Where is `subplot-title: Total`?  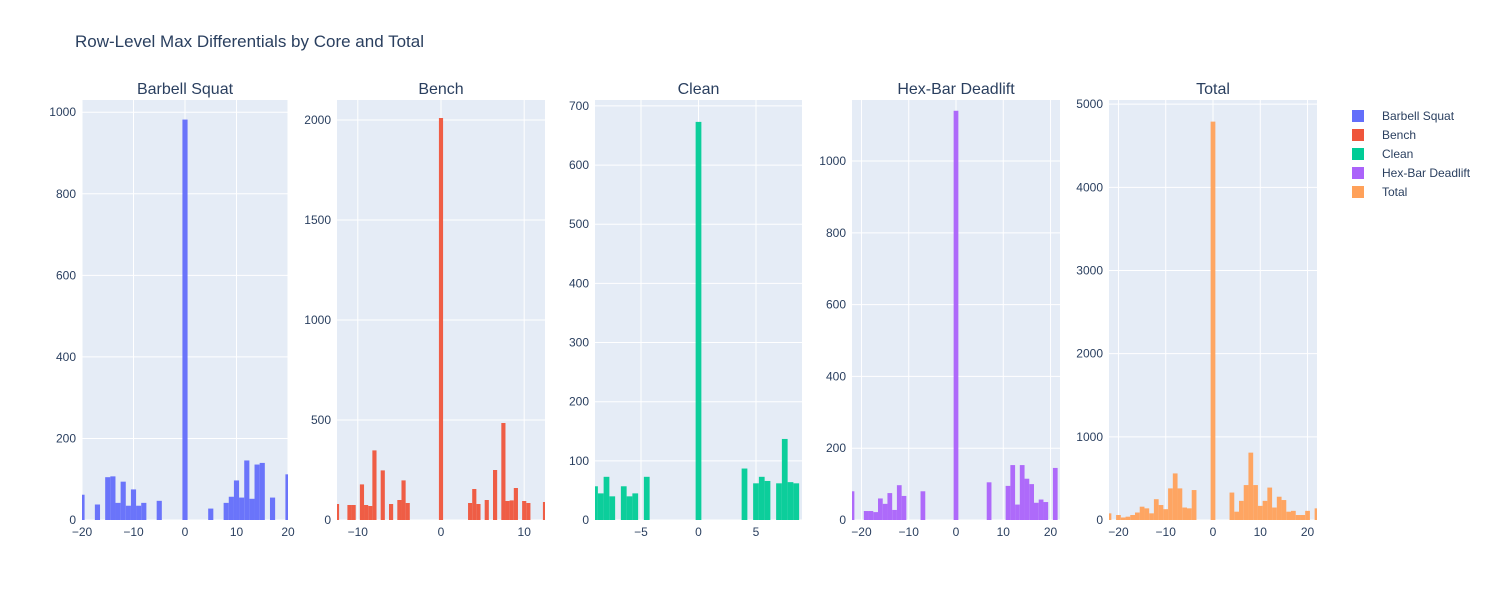 subplot-title: Total is located at coordinates (1213, 89).